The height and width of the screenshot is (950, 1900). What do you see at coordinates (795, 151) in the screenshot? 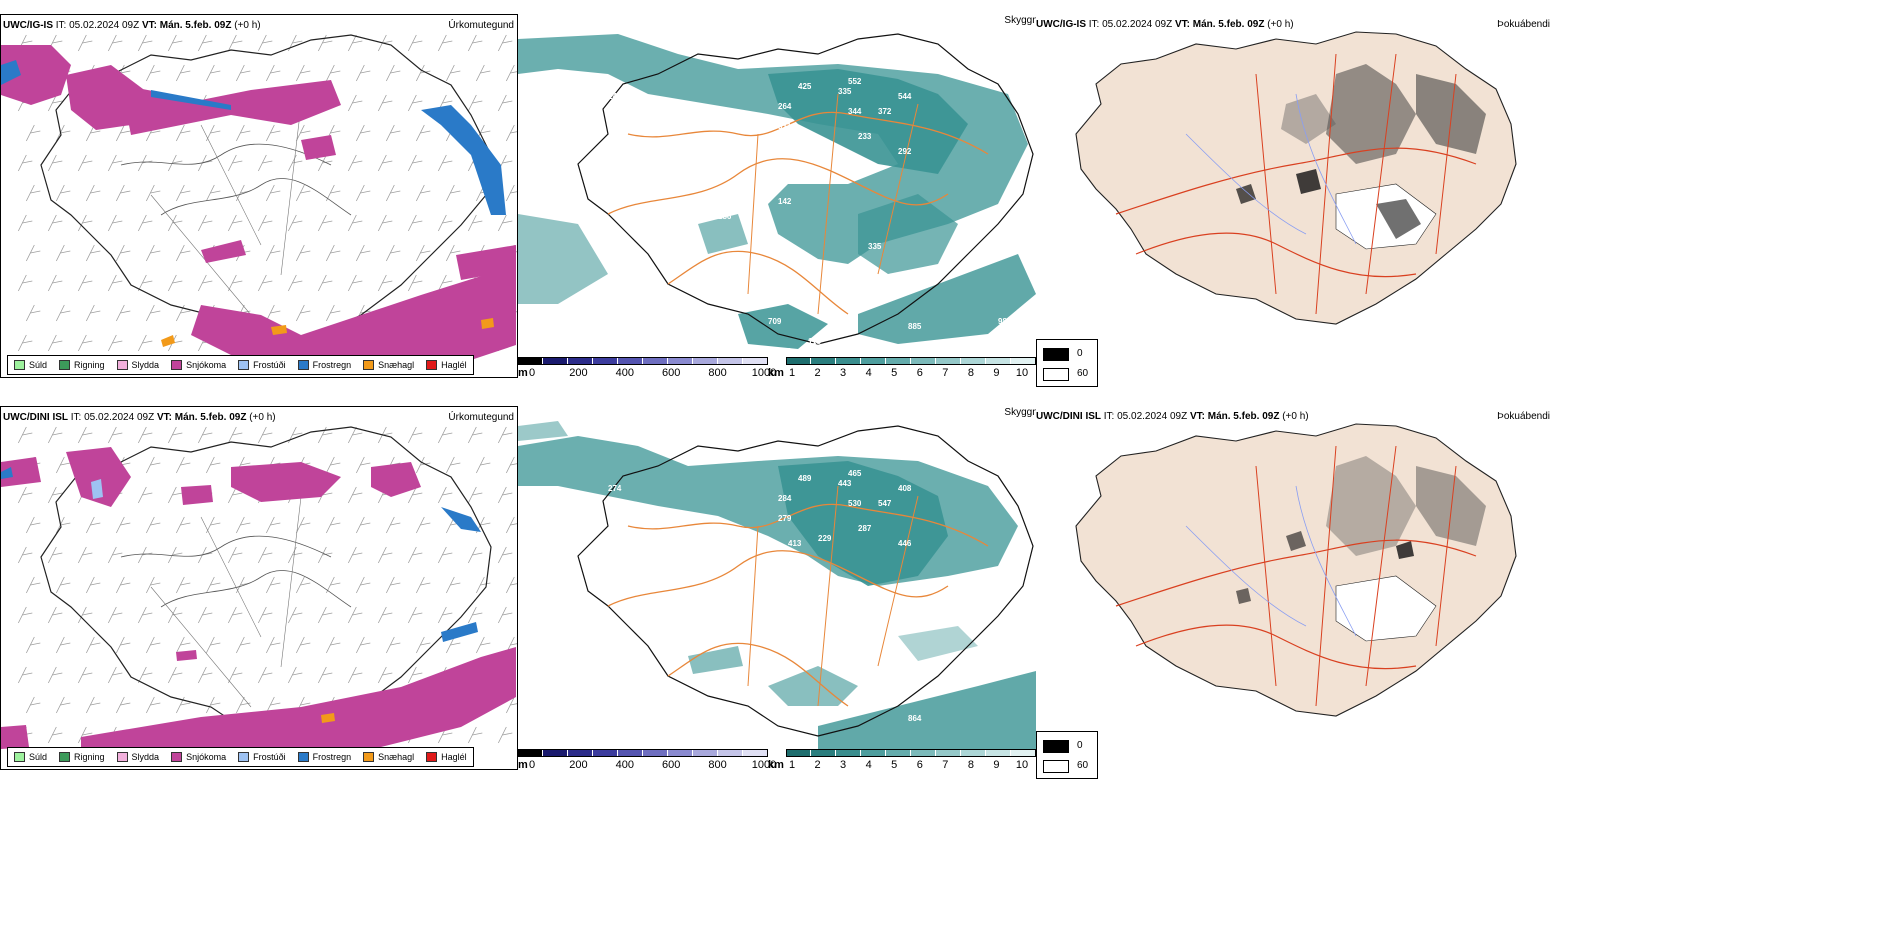
I see `visibility-value-label: 330` at bounding box center [795, 151].